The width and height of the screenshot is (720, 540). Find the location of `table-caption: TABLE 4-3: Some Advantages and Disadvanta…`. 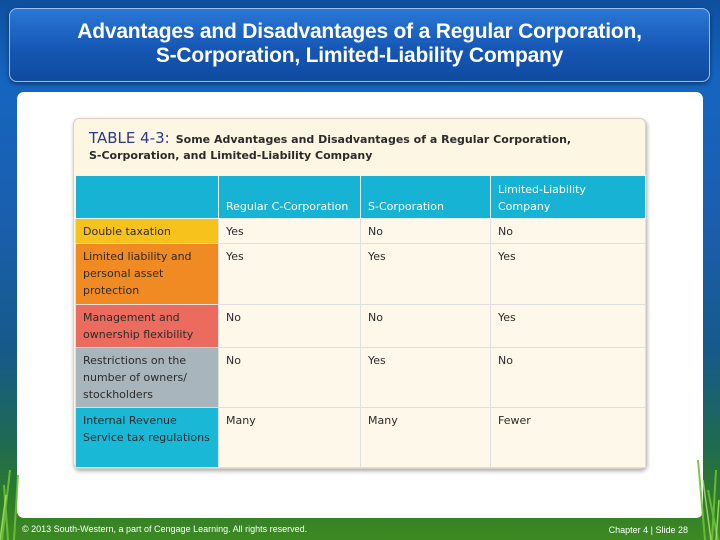

table-caption: TABLE 4-3: Some Advantages and Disadvanta… is located at coordinates (361, 139).